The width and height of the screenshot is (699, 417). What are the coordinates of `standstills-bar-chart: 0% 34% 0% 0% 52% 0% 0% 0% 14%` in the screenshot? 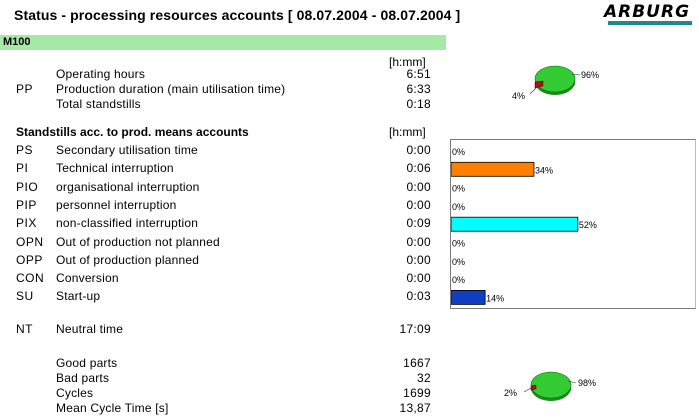 It's located at (523, 226).